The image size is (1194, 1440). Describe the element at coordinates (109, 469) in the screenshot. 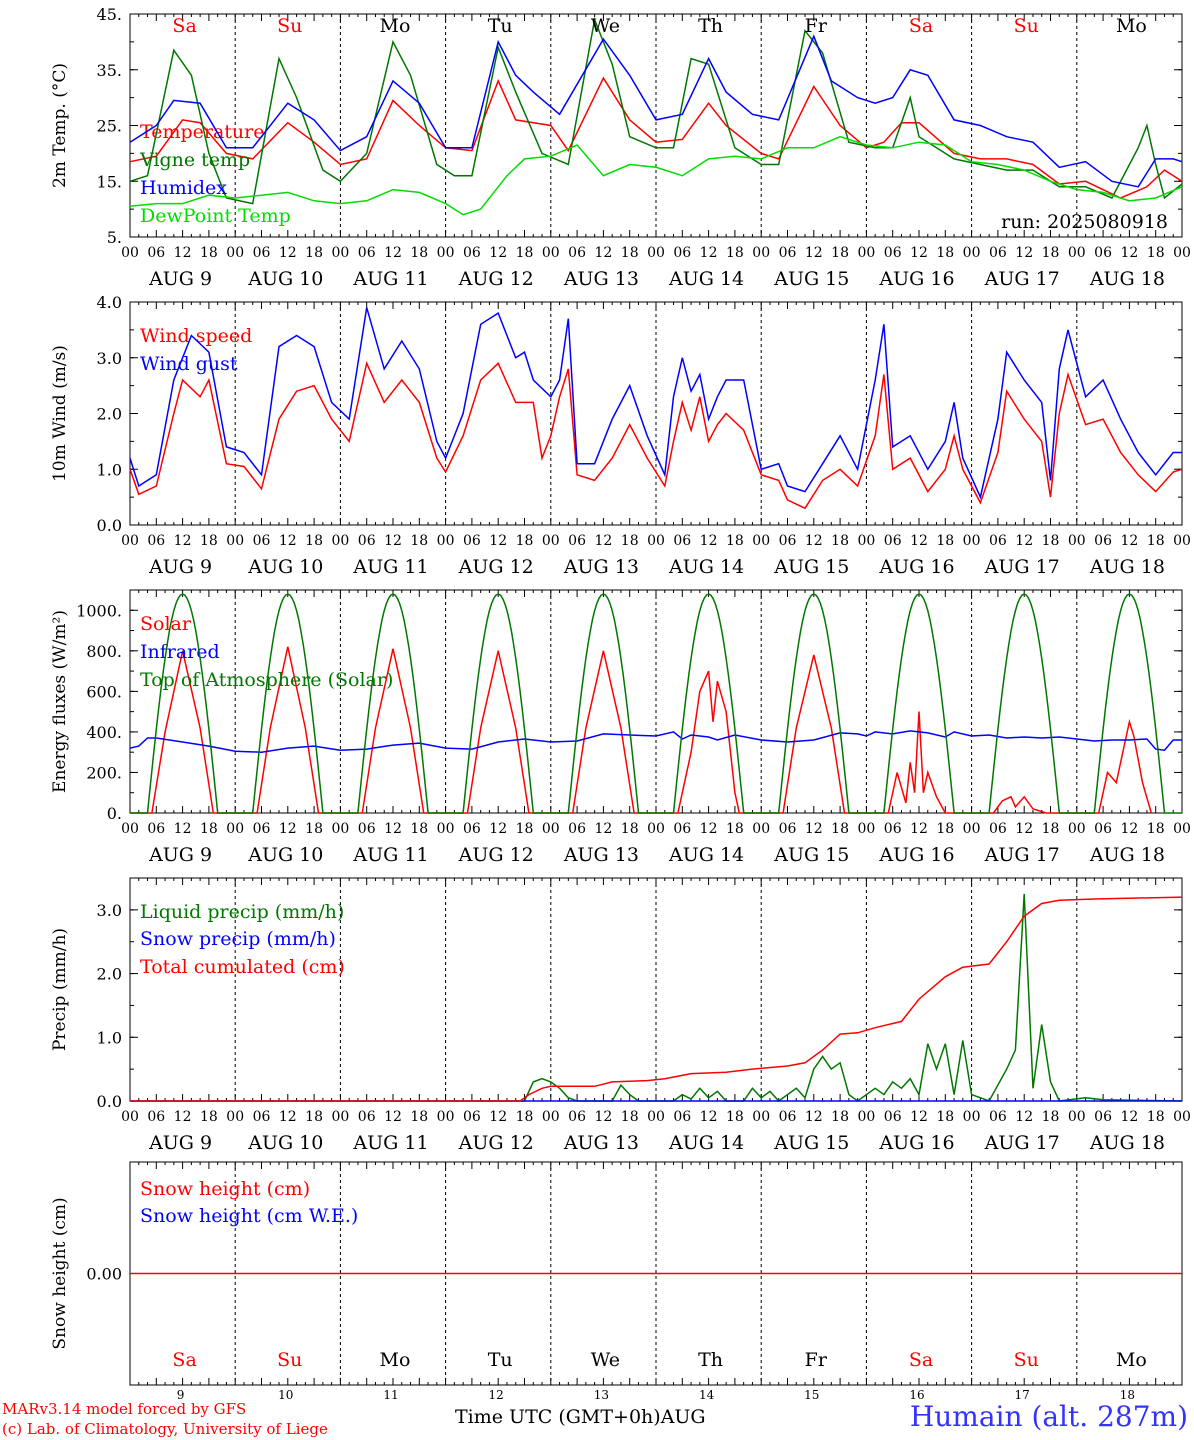

I see `y-tick-label: 1.0` at that location.